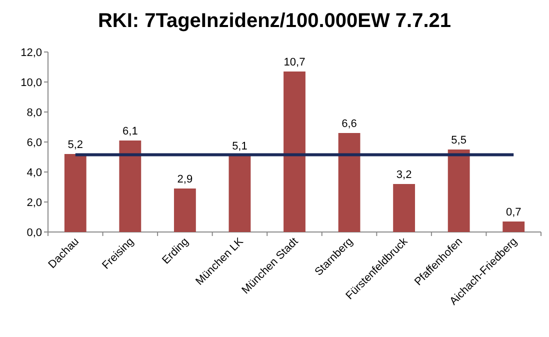 The image size is (549, 337). Describe the element at coordinates (185, 180) in the screenshot. I see `data-label: 2,9` at that location.